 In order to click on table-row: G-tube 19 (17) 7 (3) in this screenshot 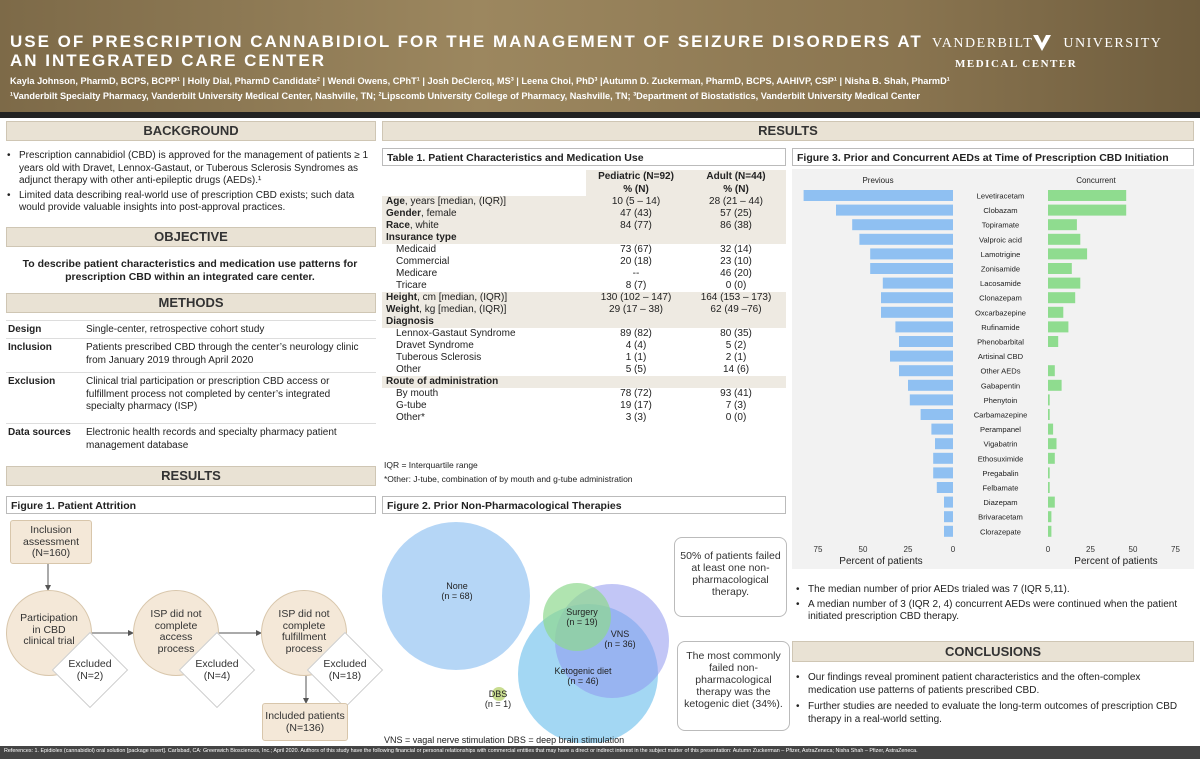, I will do `click(584, 406)`.